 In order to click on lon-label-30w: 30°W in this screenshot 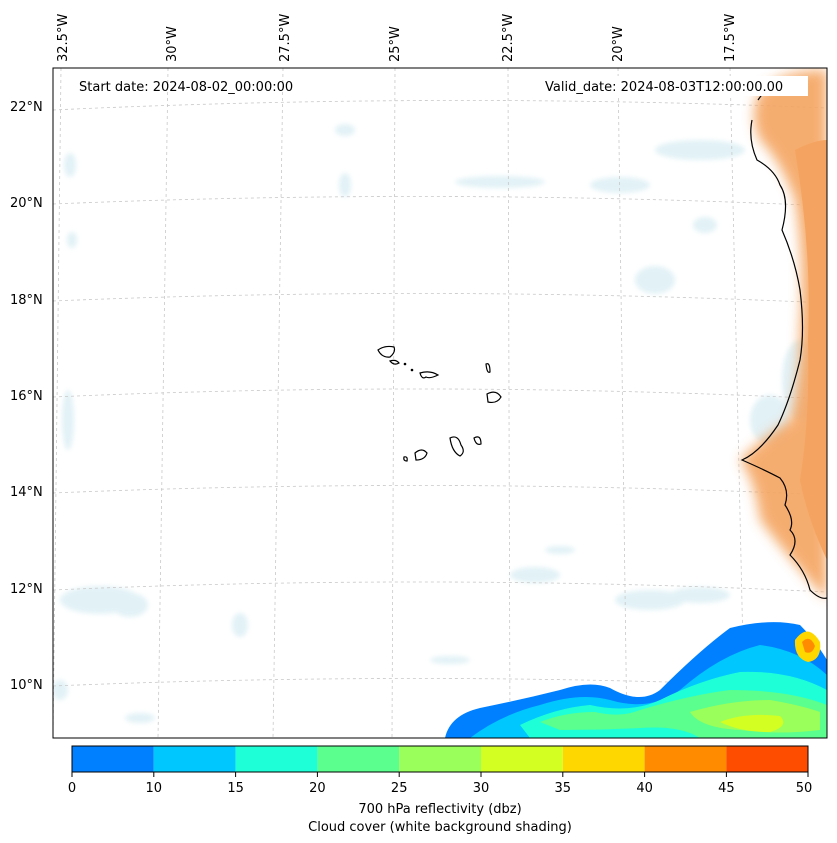, I will do `click(172, 44)`.